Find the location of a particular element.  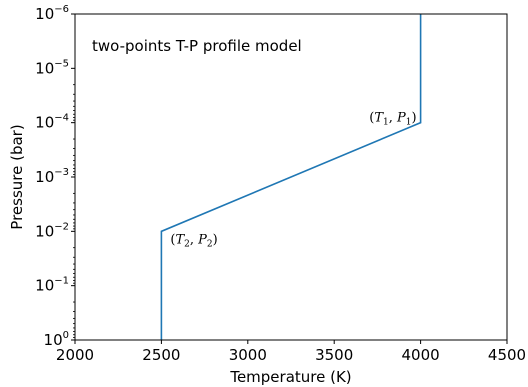

y-tick-label: 10⁻⁴ is located at coordinates (52, 122).